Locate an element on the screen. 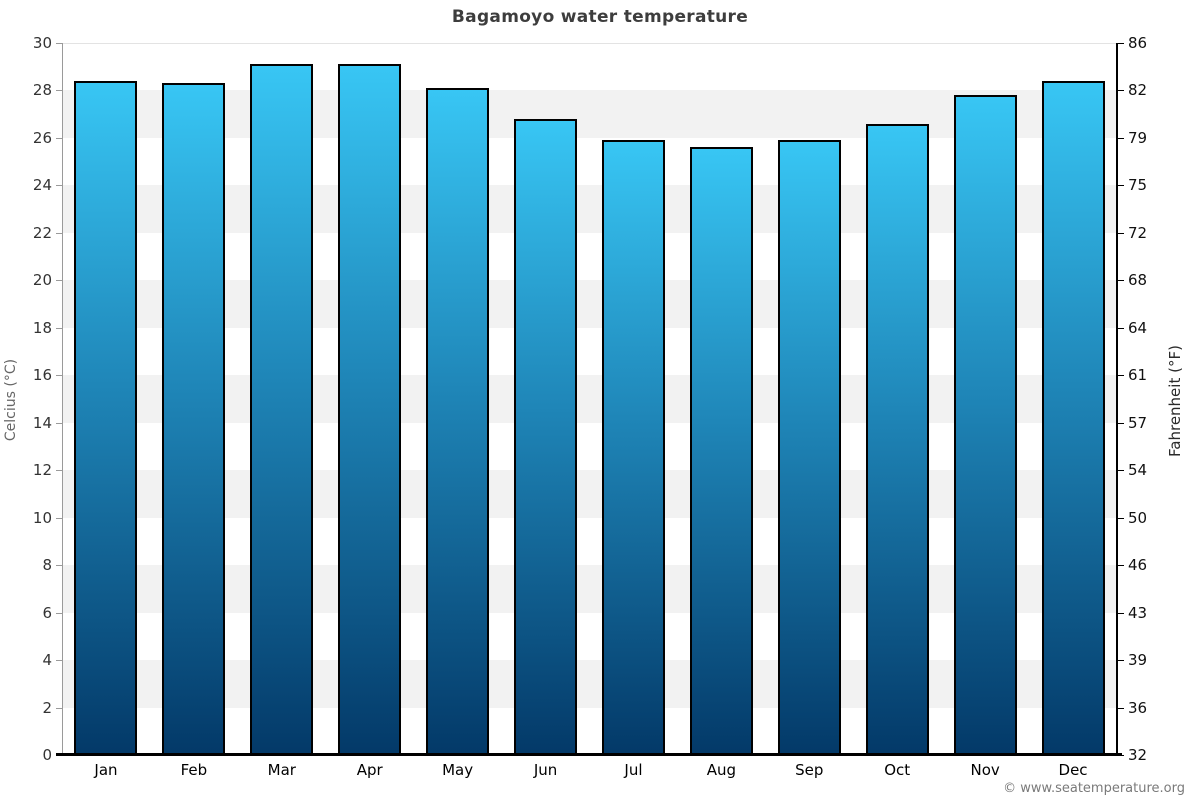 Image resolution: width=1200 pixels, height=800 pixels. y-tick-label-fahrenheit: 79 is located at coordinates (1138, 137).